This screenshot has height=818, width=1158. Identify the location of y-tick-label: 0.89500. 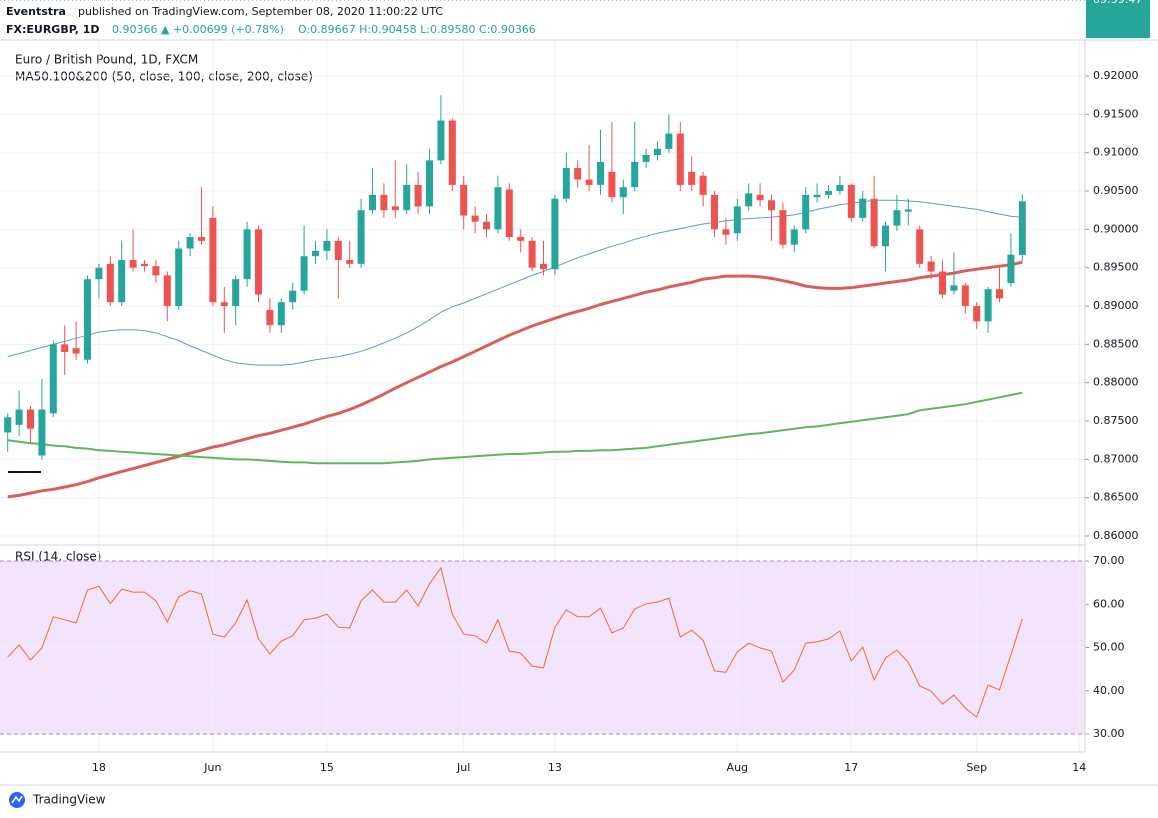
(1116, 267).